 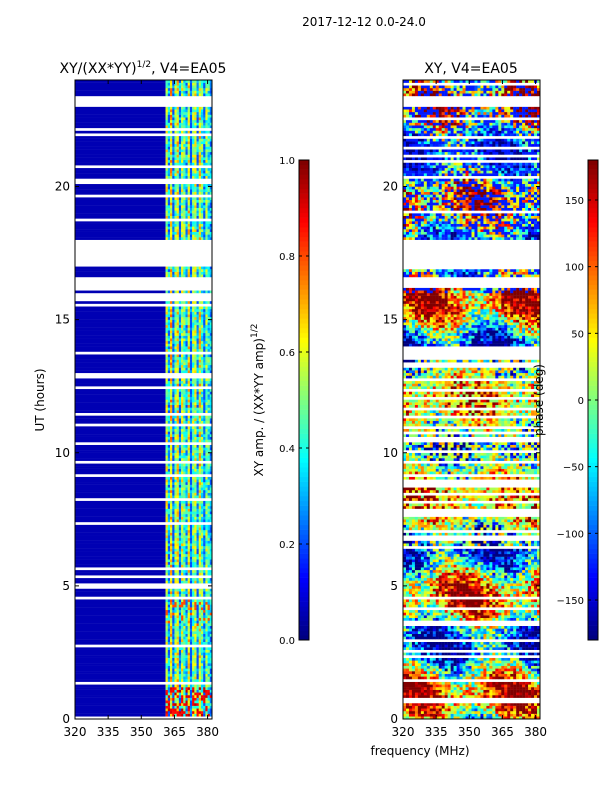 I want to click on colorbar-segment, so click(x=304, y=297).